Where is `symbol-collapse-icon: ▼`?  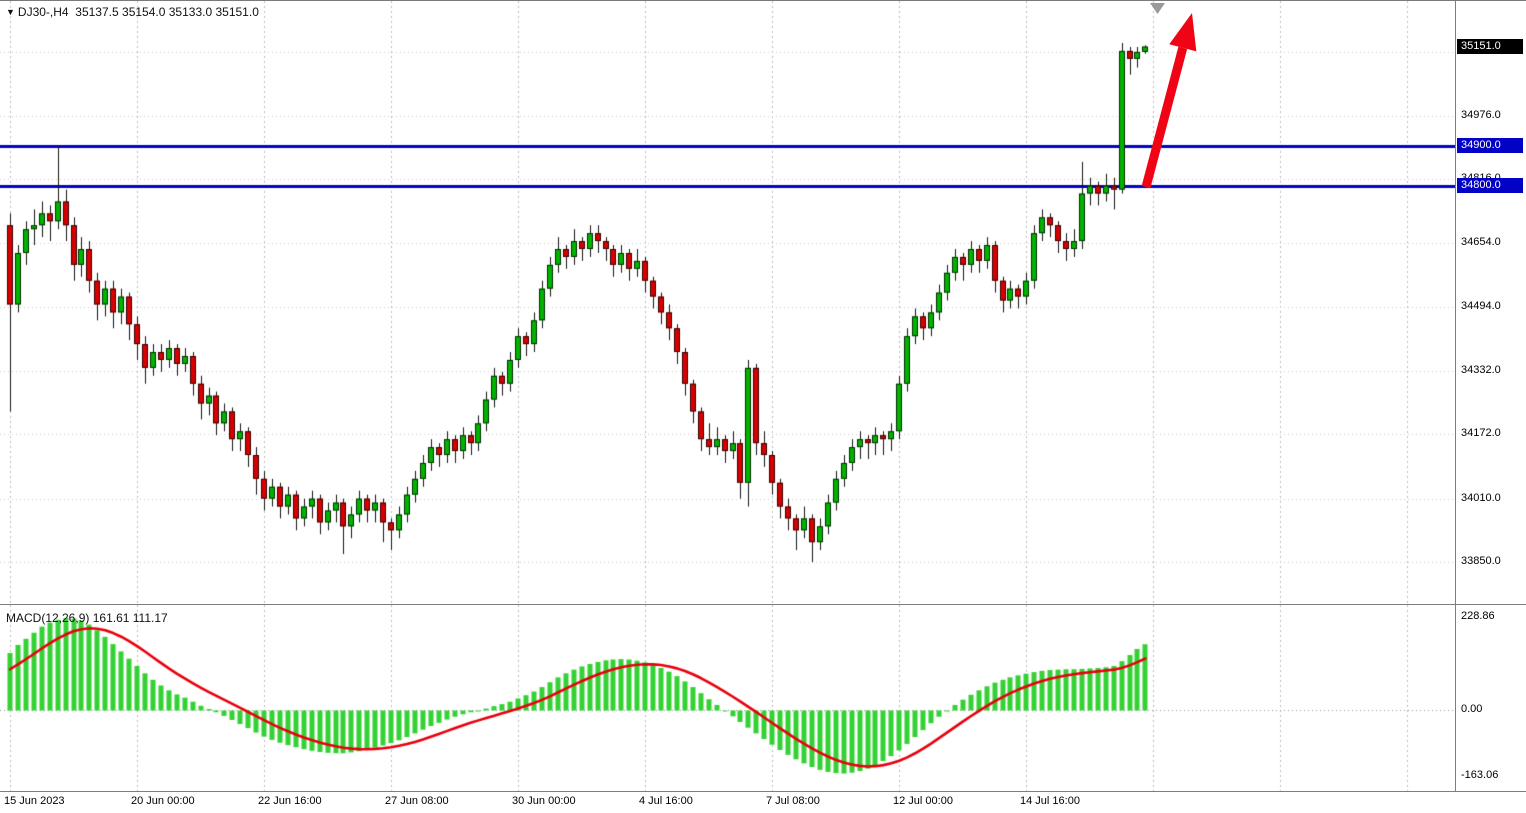
symbol-collapse-icon: ▼ is located at coordinates (10, 12).